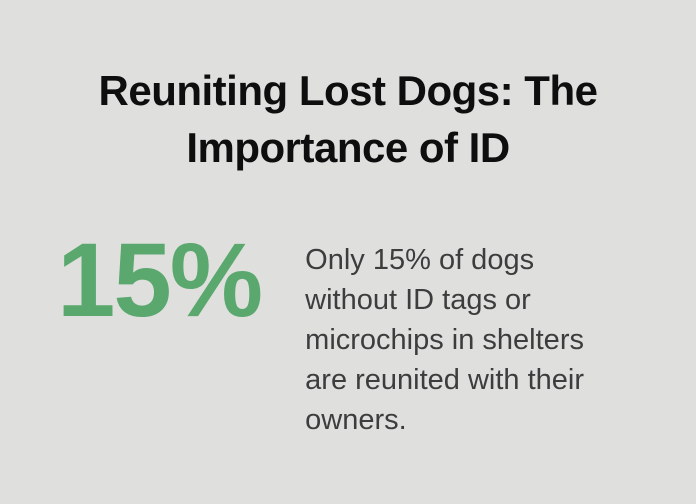 This screenshot has height=504, width=696. What do you see at coordinates (348, 90) in the screenshot?
I see `page-title-line-1: Reuniting Lost Dogs: The` at bounding box center [348, 90].